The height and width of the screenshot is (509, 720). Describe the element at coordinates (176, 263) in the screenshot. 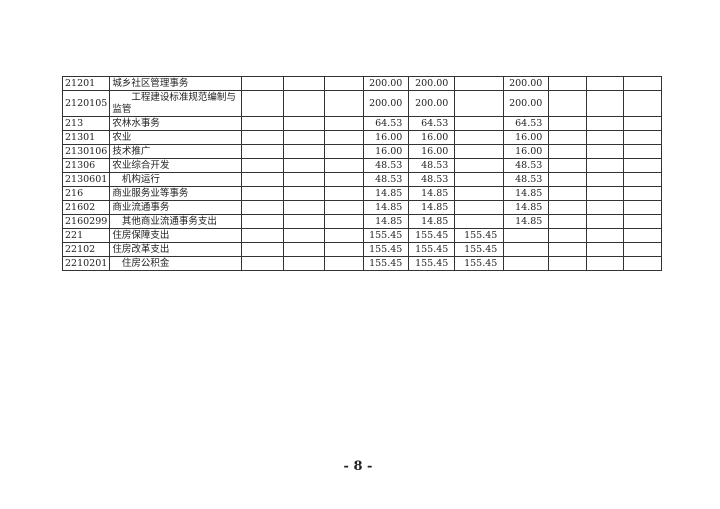

I see `name-cell: 住房公积金` at that location.